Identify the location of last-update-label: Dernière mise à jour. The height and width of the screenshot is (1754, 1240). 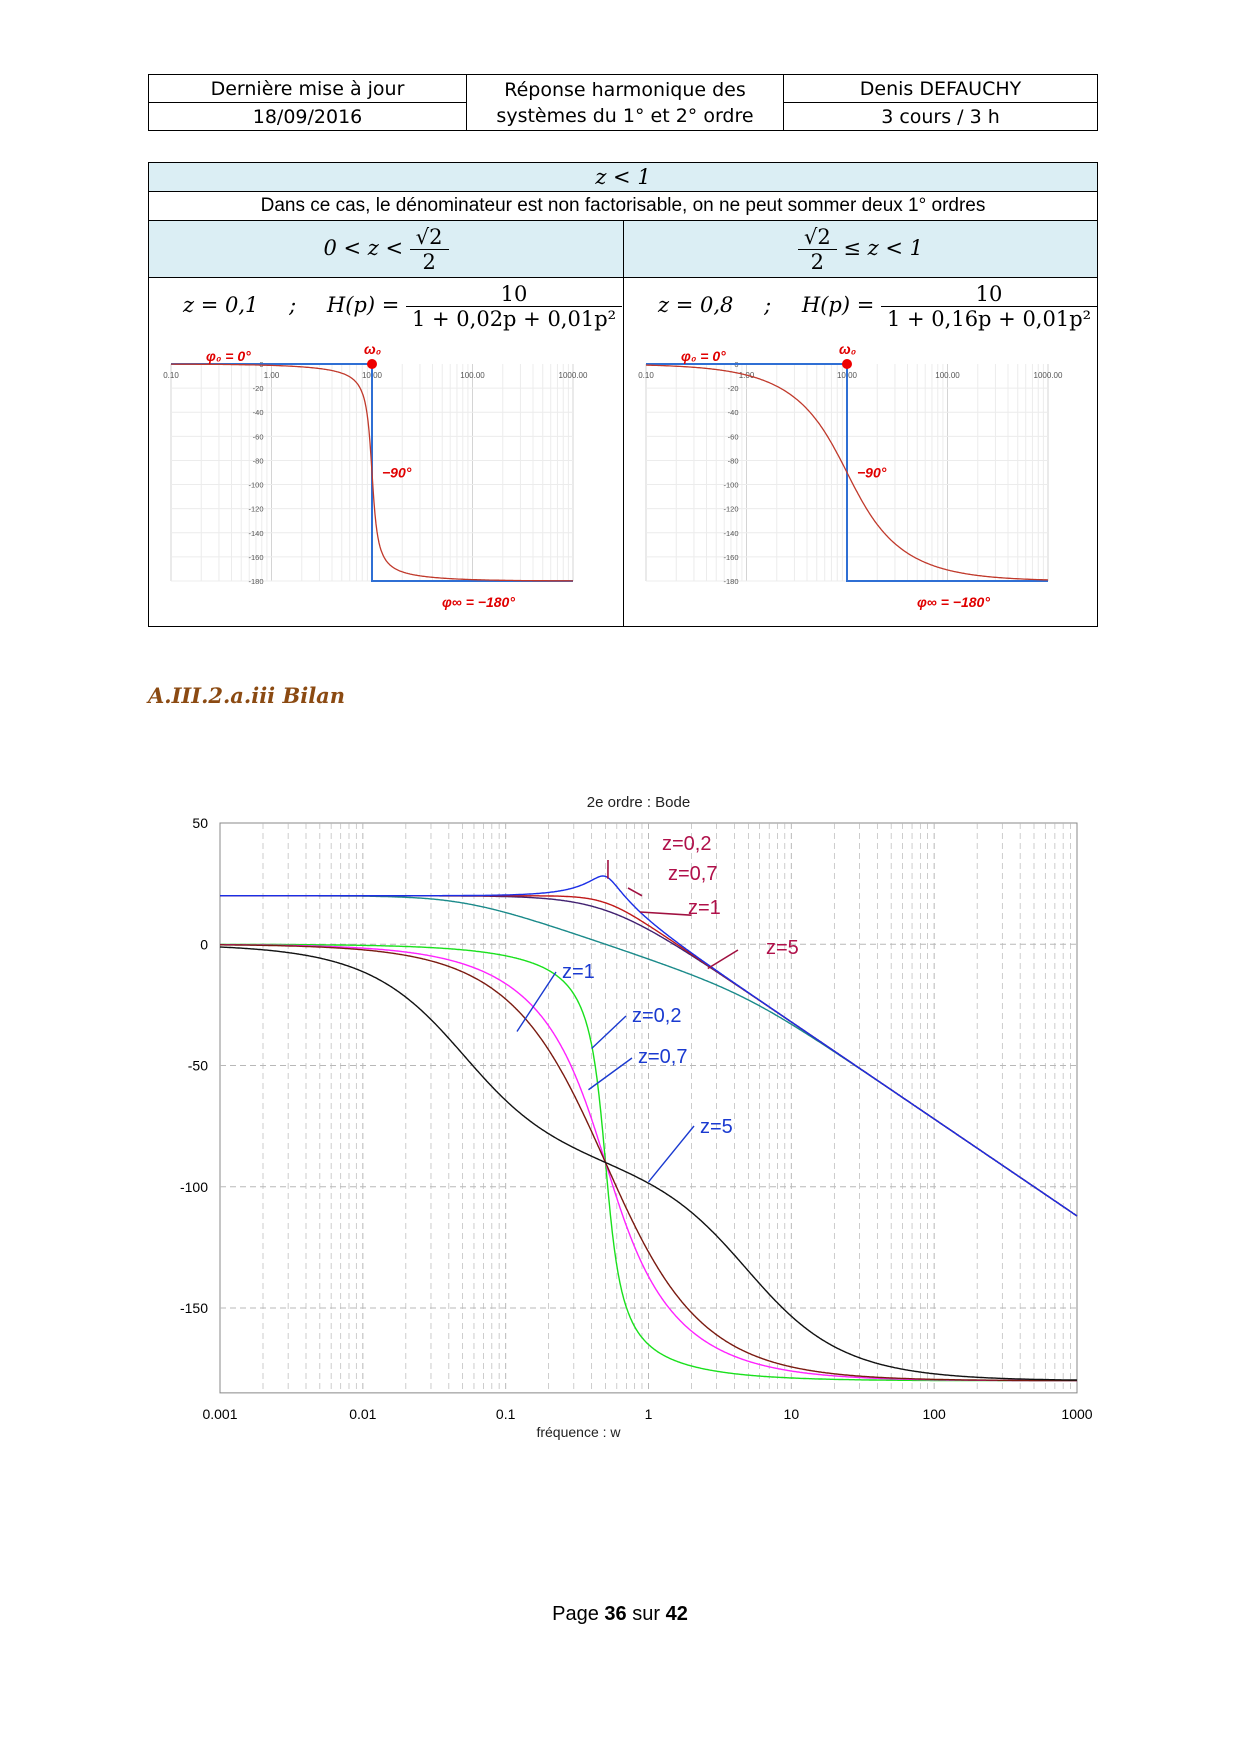
(307, 88).